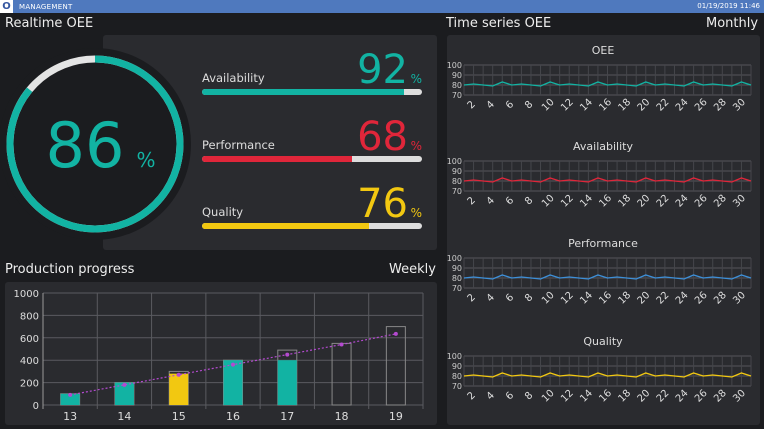 The height and width of the screenshot is (429, 764). Describe the element at coordinates (233, 78) in the screenshot. I see `metric-label: Availability` at that location.